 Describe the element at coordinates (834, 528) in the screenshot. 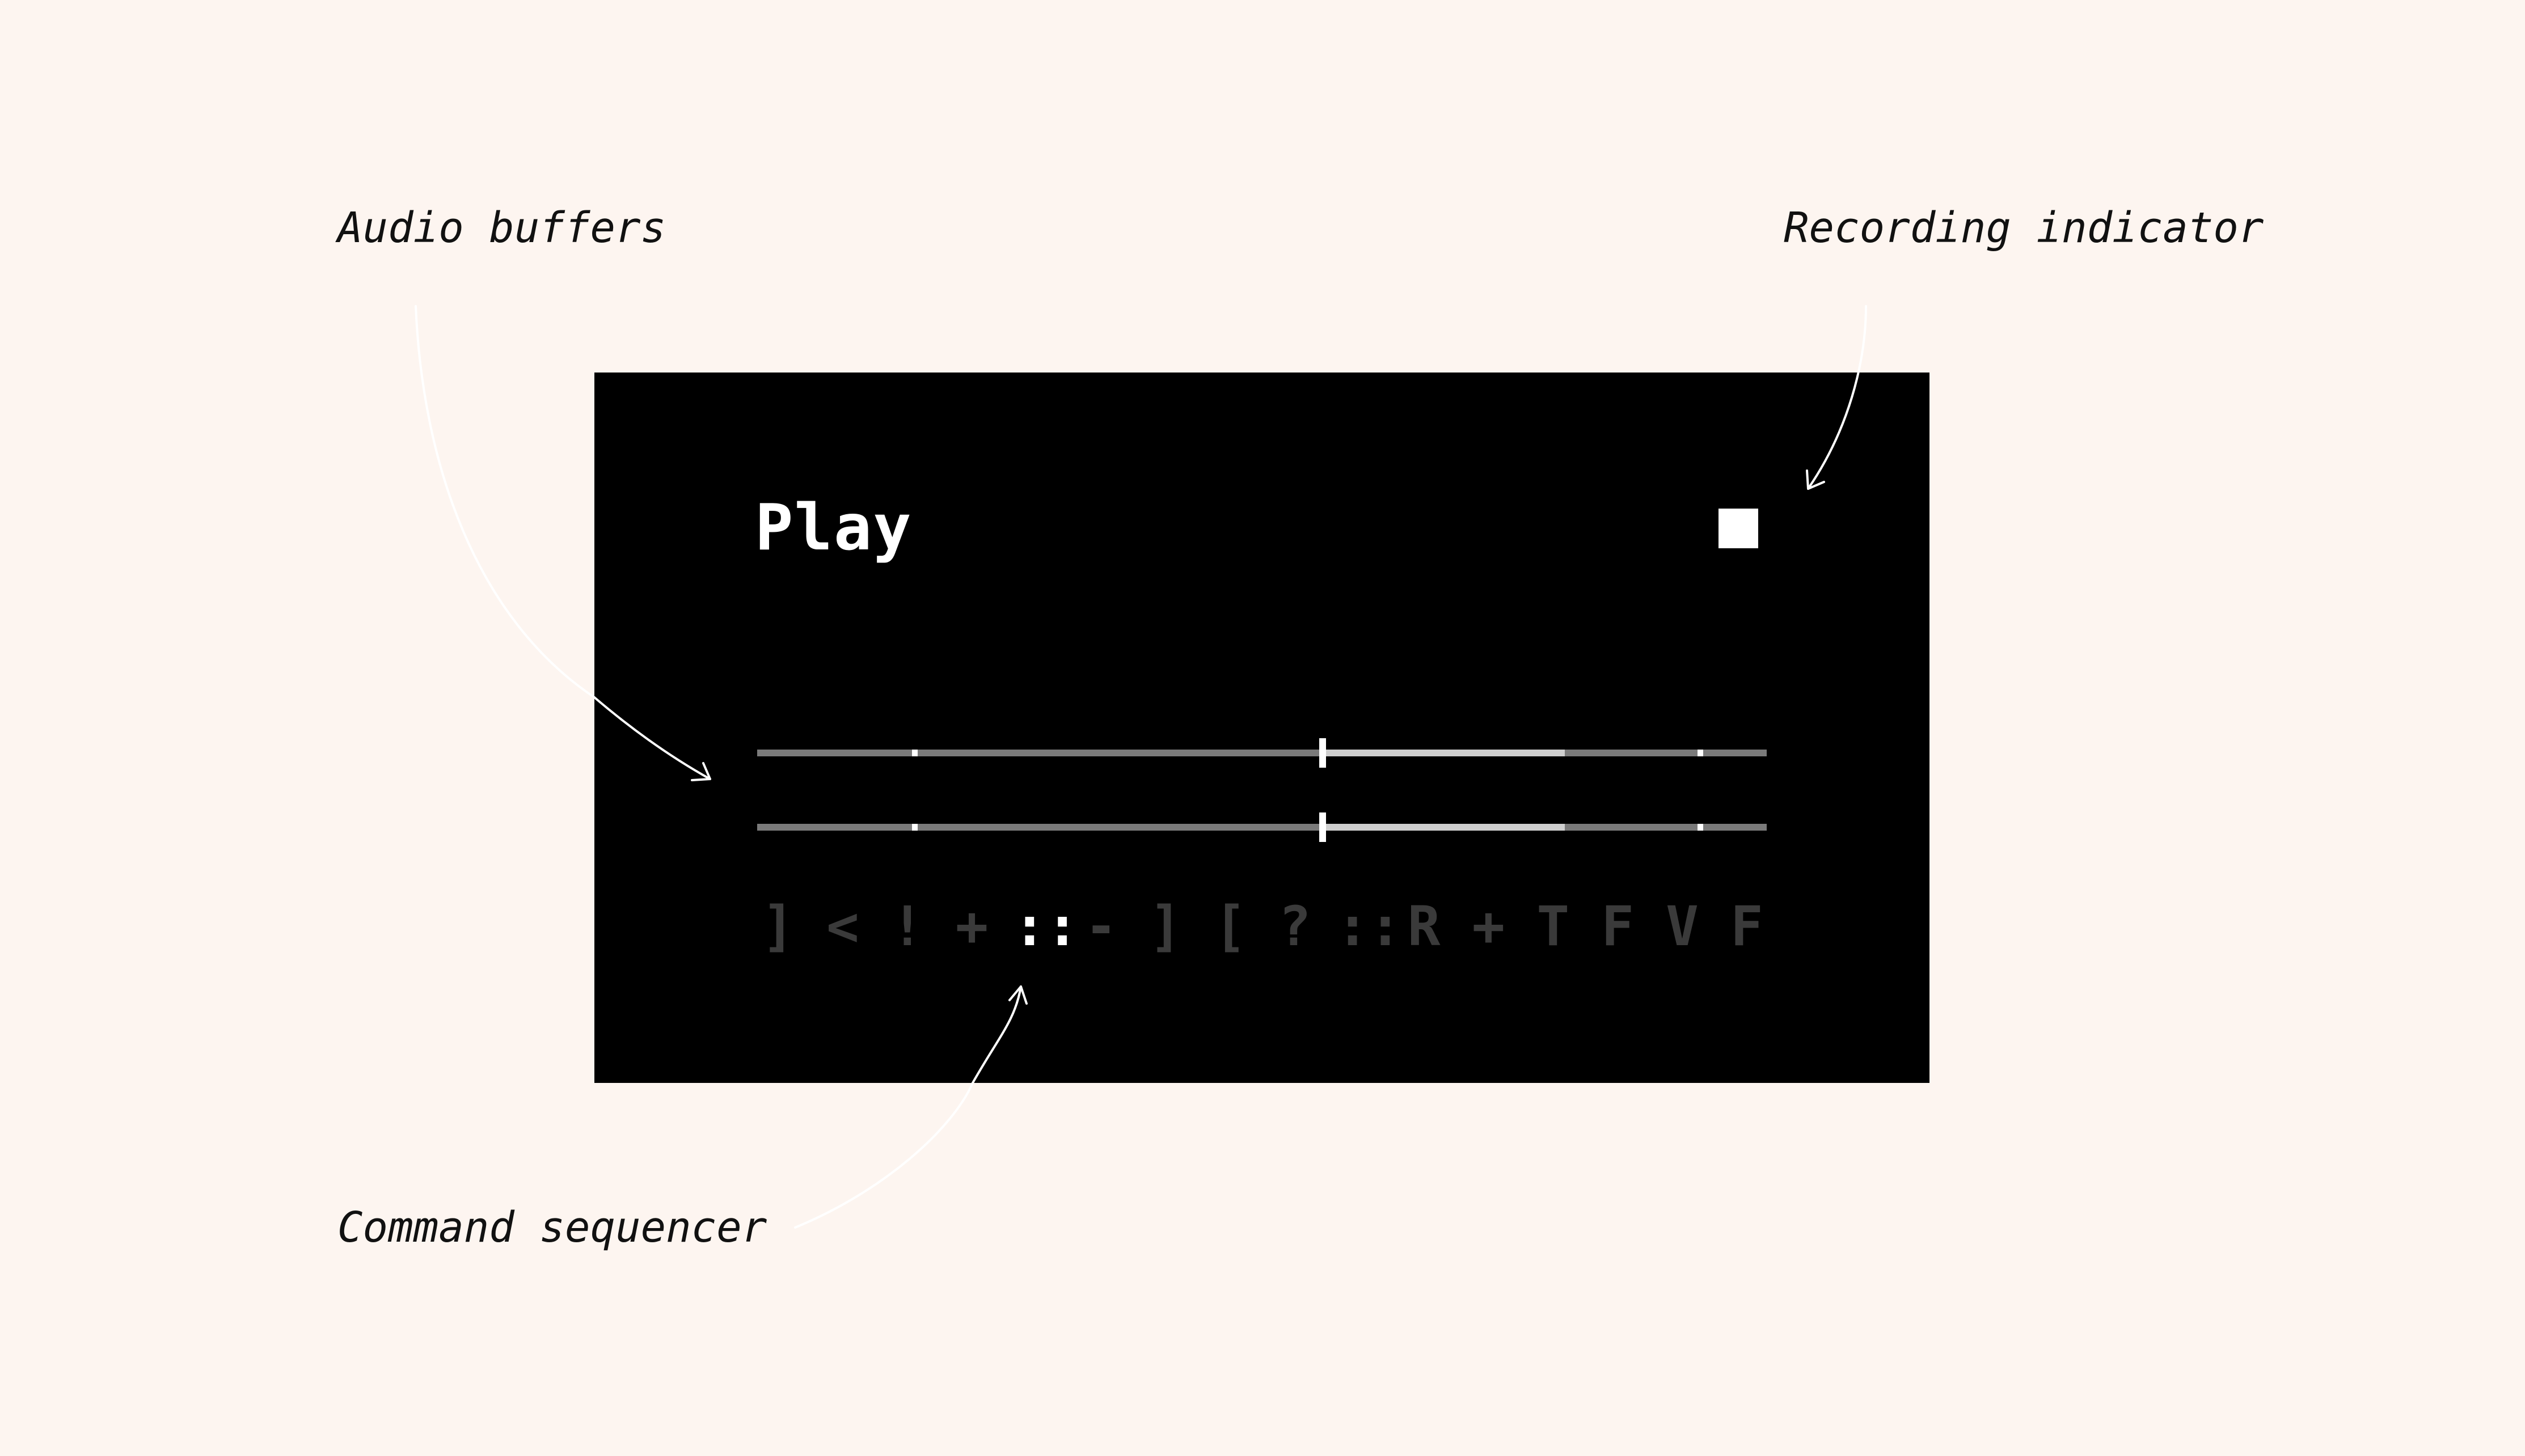

I see `screen-title: Play` at that location.